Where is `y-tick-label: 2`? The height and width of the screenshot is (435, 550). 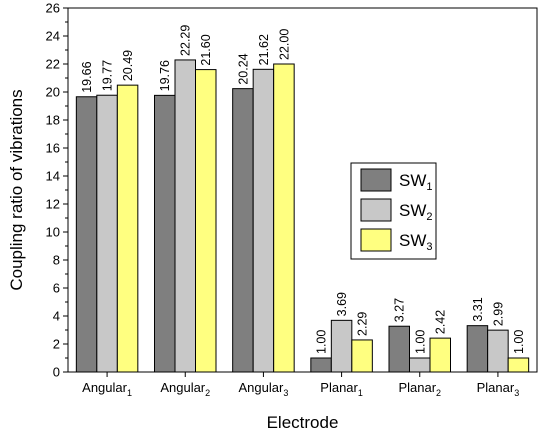
y-tick-label: 2 is located at coordinates (56, 344).